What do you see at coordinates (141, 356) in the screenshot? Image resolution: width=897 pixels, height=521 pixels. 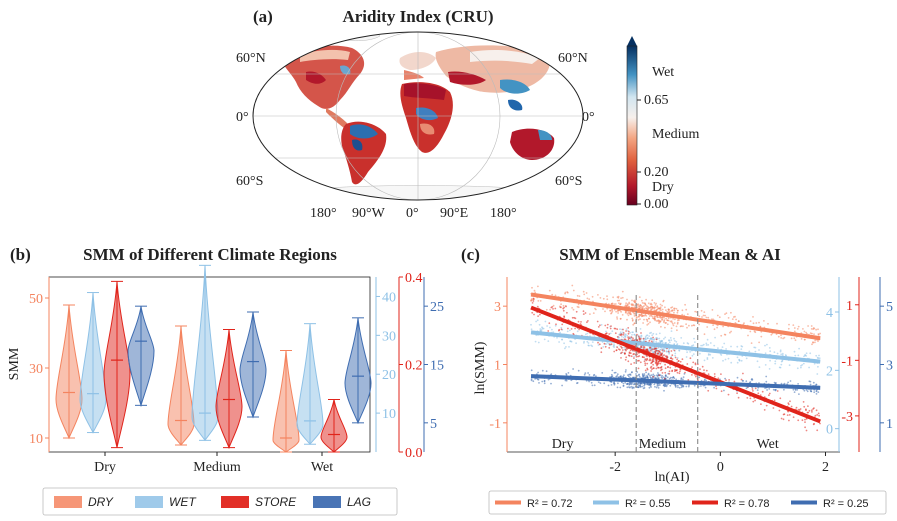 I see `violin-lag-dry` at bounding box center [141, 356].